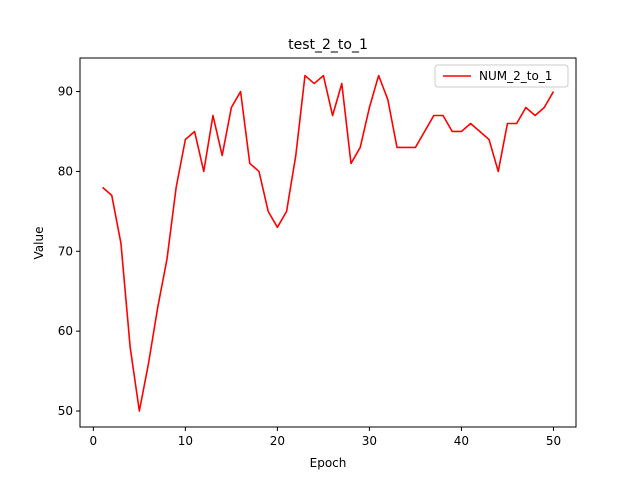 This screenshot has height=480, width=640. What do you see at coordinates (369, 441) in the screenshot?
I see `x-tick-label: 30` at bounding box center [369, 441].